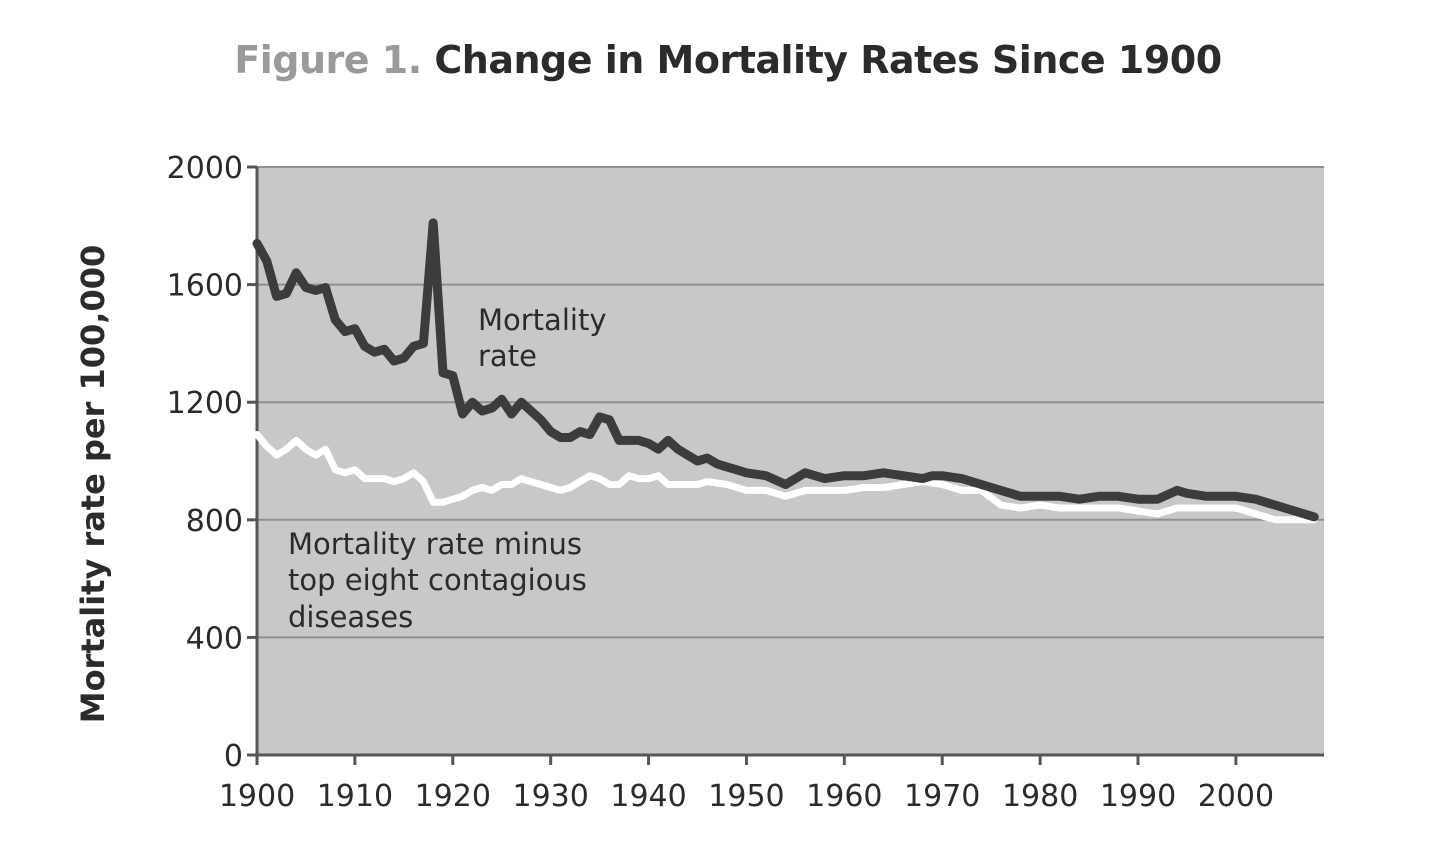  I want to click on y-tick-label-2000: 2000, so click(205, 168).